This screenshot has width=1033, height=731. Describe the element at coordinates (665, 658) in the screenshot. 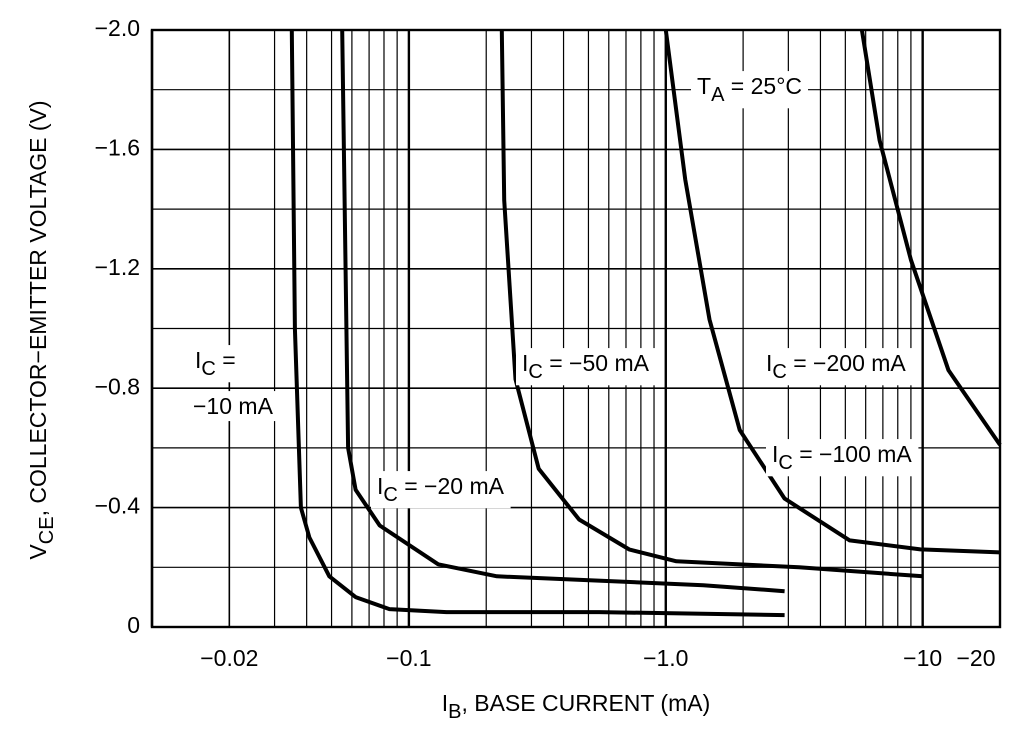

I see `x-tick-label: −1.0` at that location.